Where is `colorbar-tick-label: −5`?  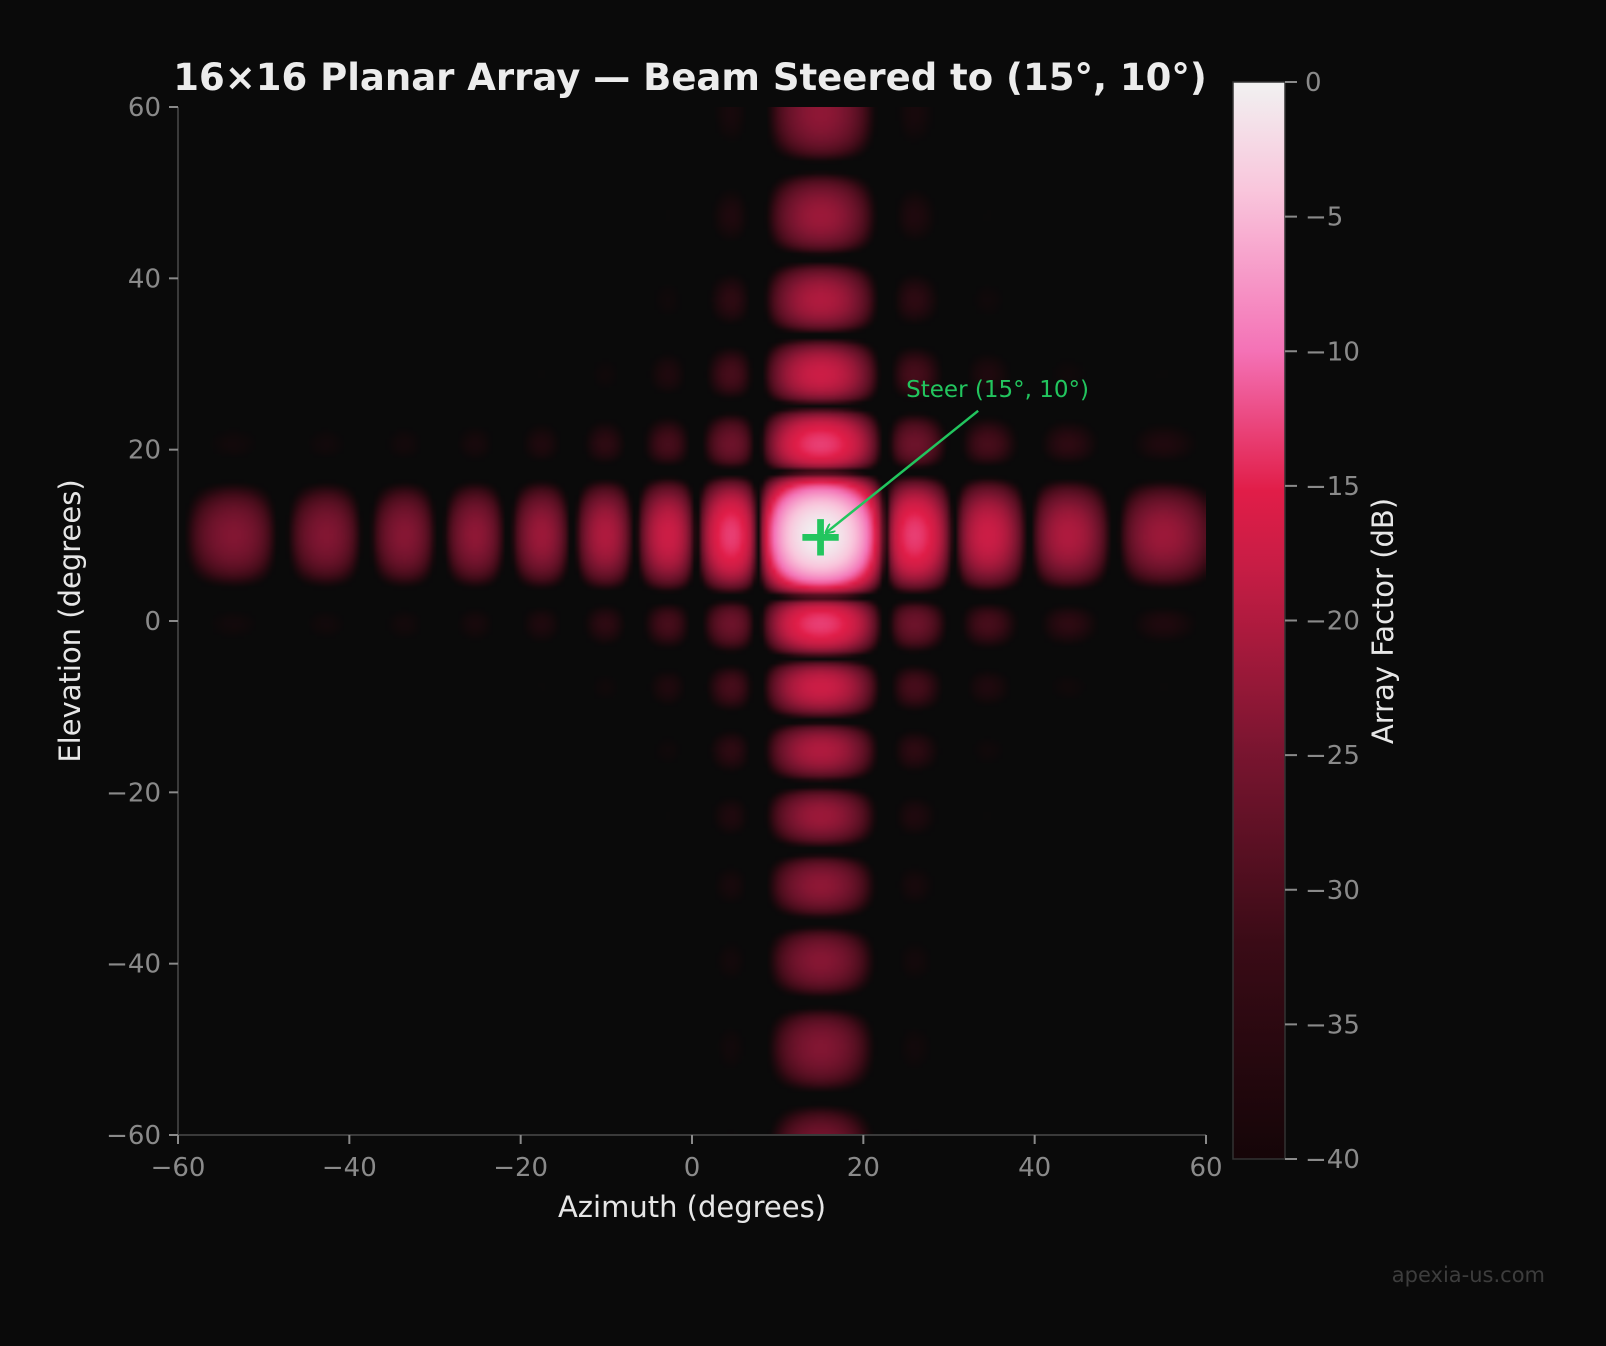
colorbar-tick-label: −5 is located at coordinates (1324, 218).